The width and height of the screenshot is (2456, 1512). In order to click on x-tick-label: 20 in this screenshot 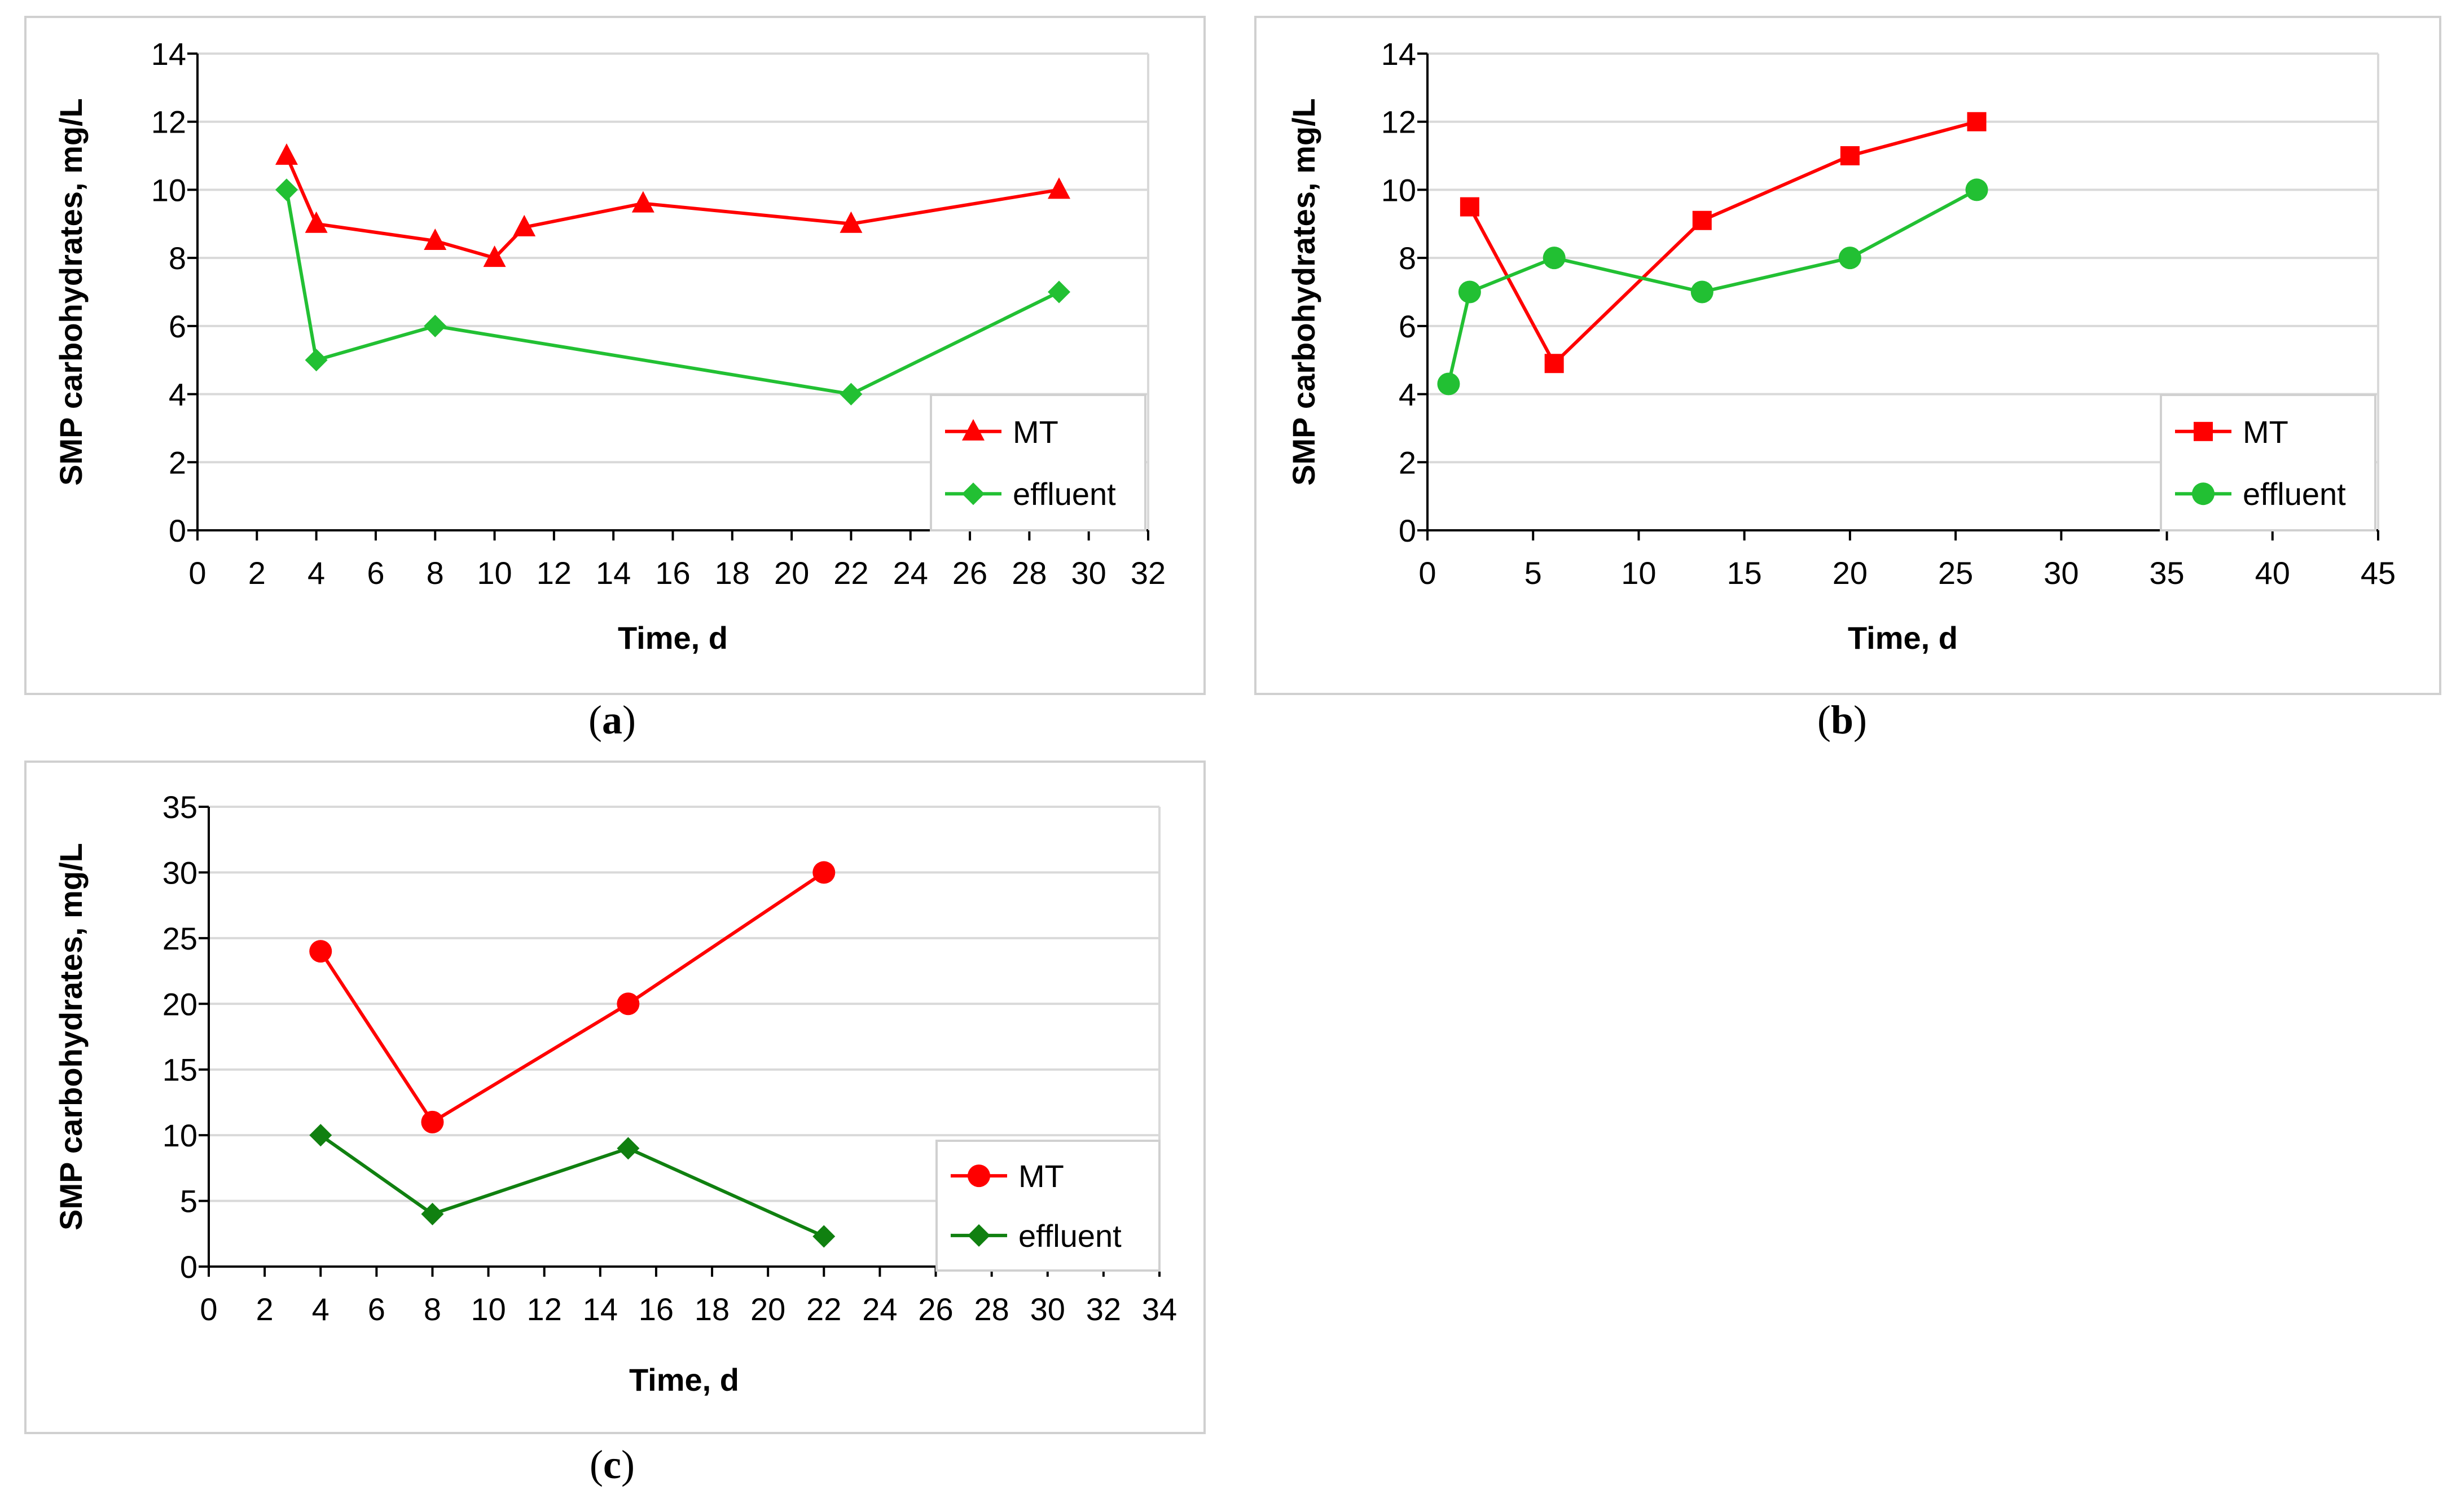, I will do `click(791, 573)`.